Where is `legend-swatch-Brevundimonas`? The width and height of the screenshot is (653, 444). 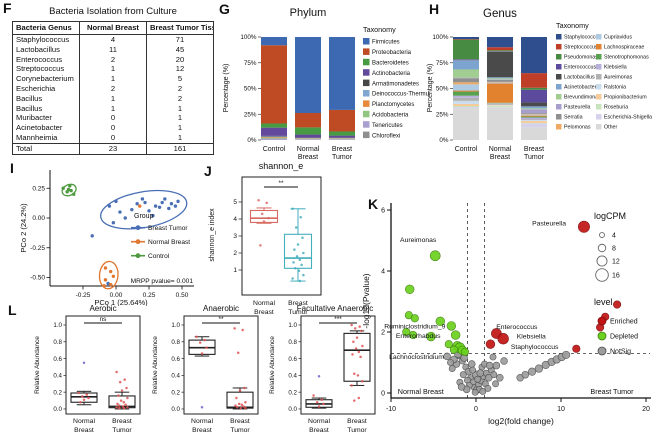 legend-swatch-Brevundimonas is located at coordinates (559, 97).